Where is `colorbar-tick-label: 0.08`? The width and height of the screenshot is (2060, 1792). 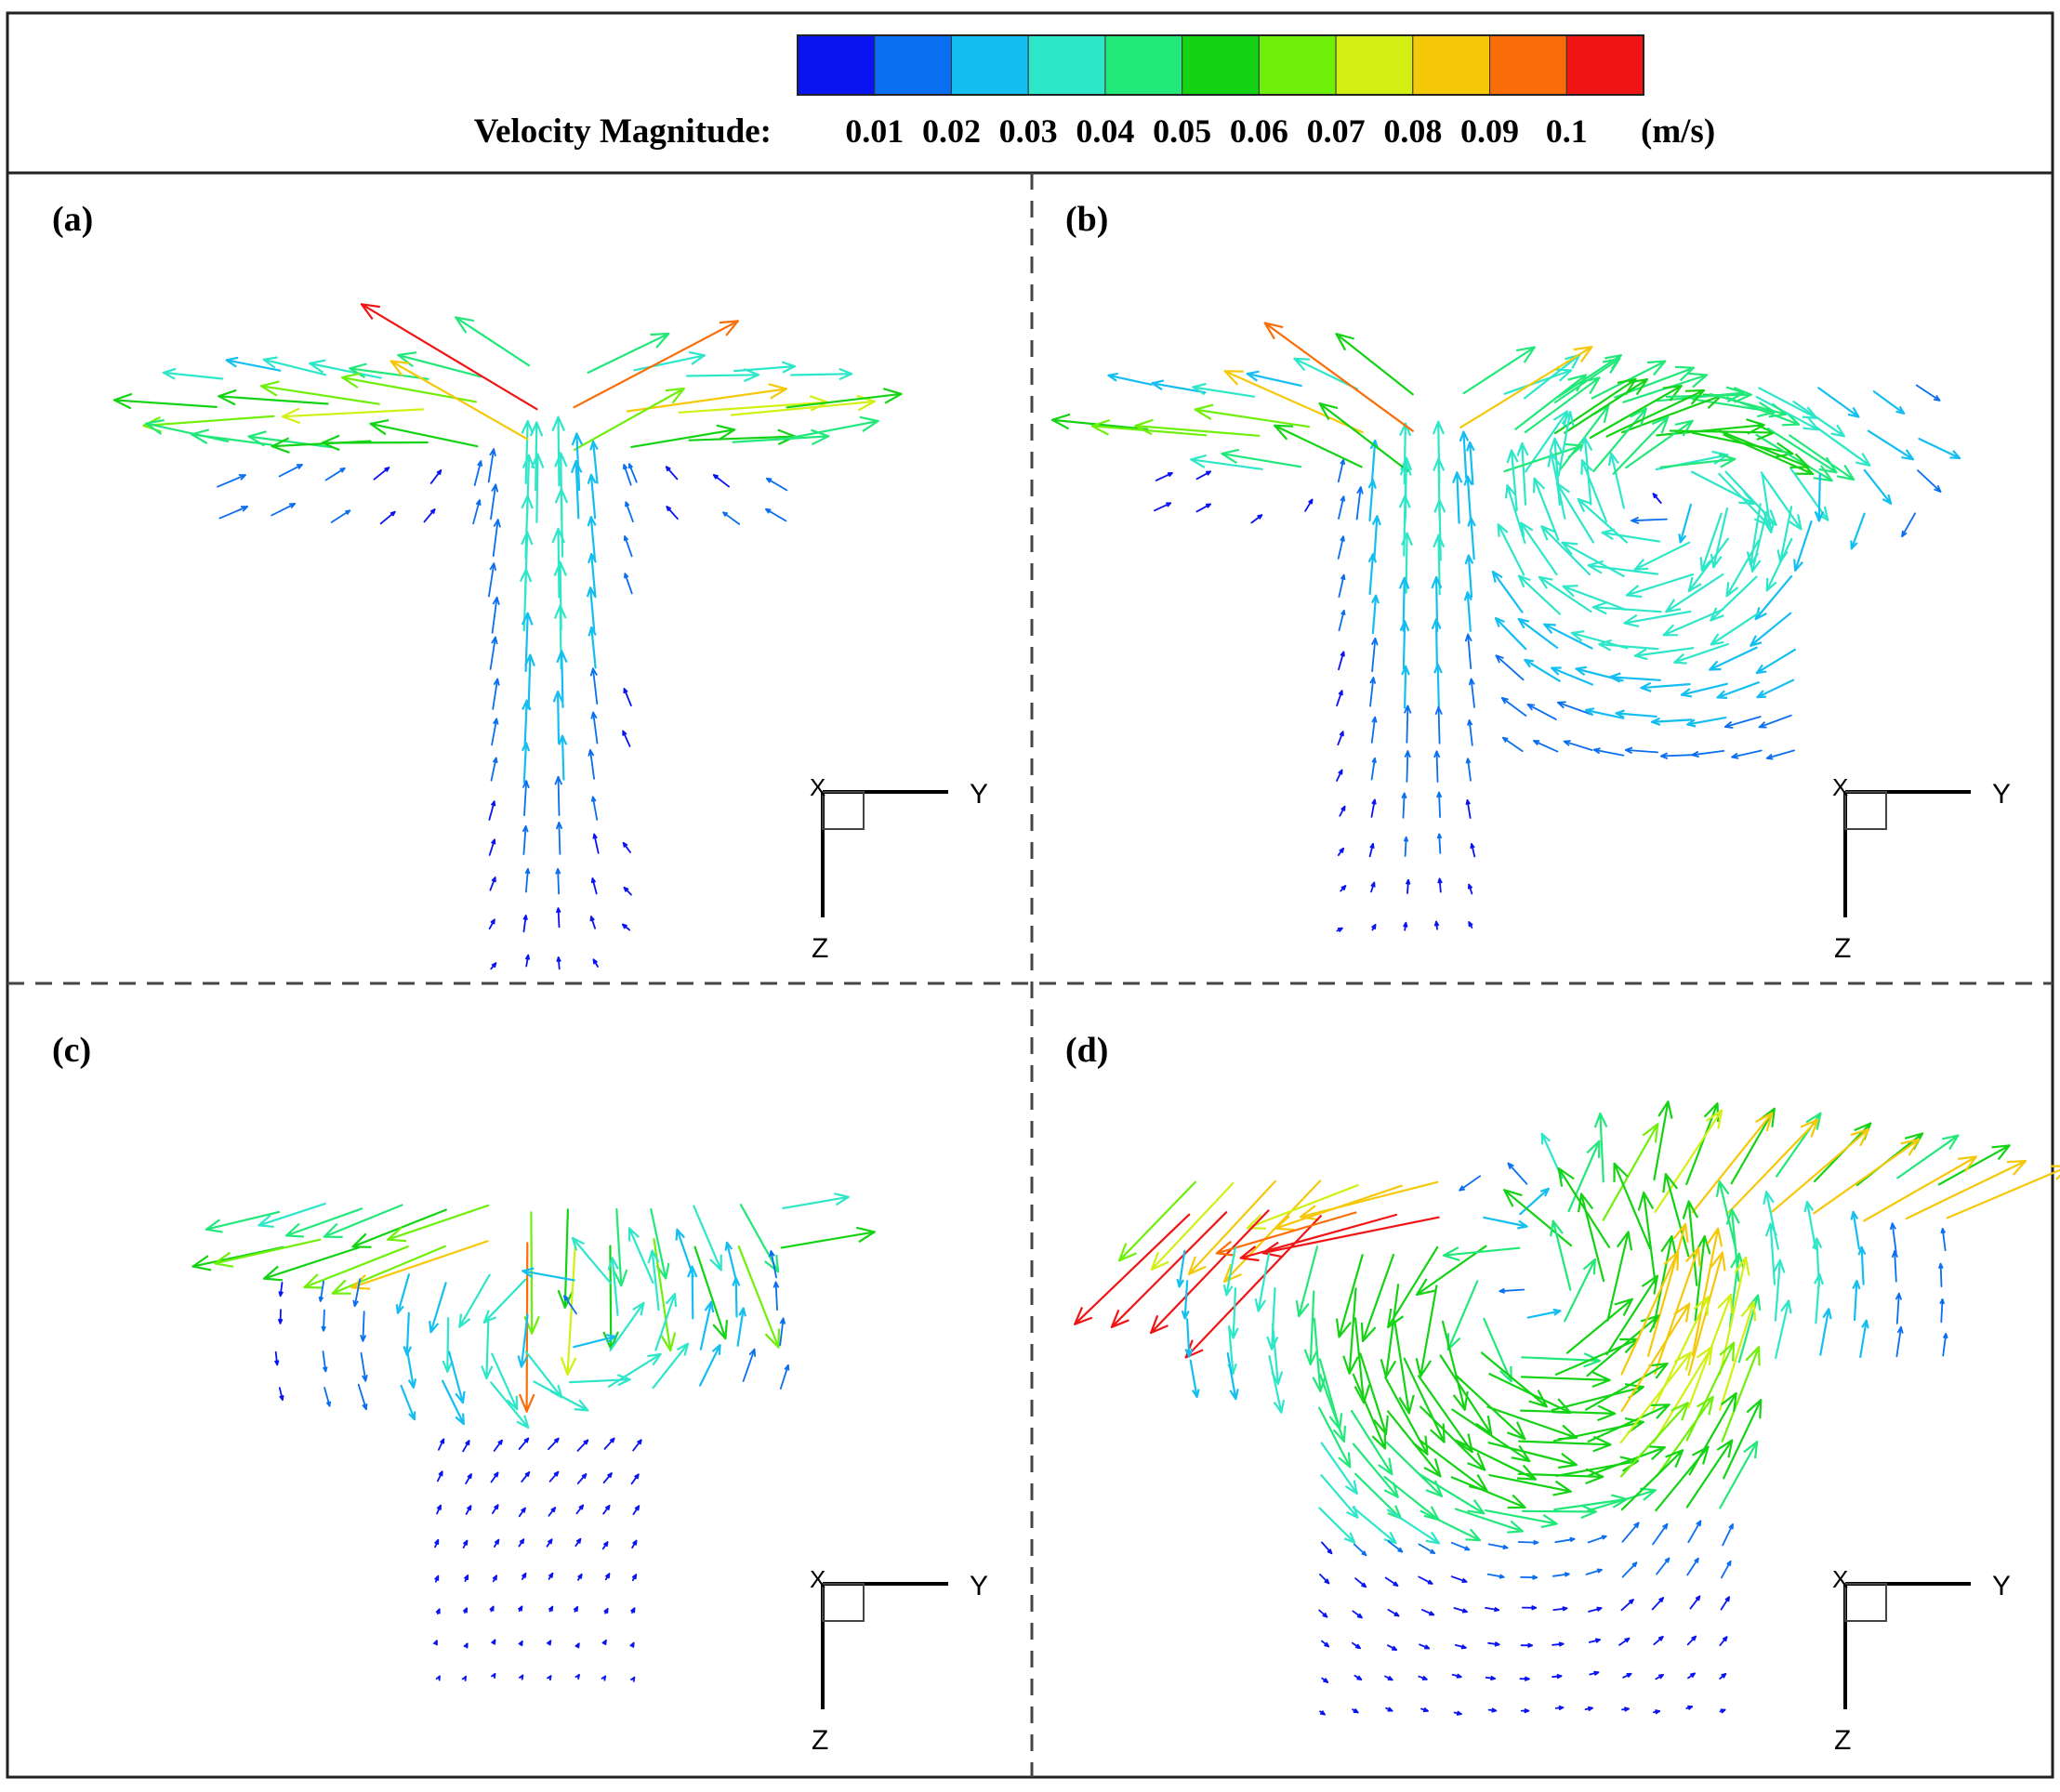
colorbar-tick-label: 0.08 is located at coordinates (1412, 131).